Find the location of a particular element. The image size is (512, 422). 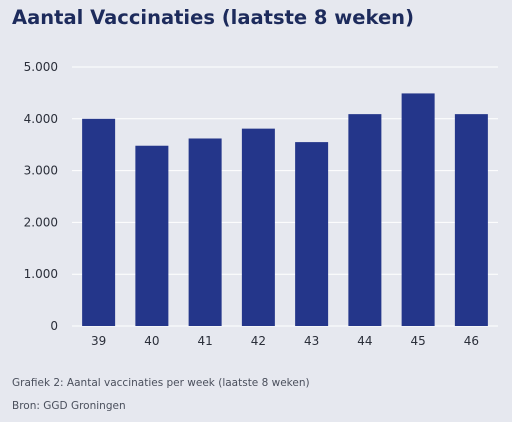

x-tick-label: 46 is located at coordinates (471, 341).